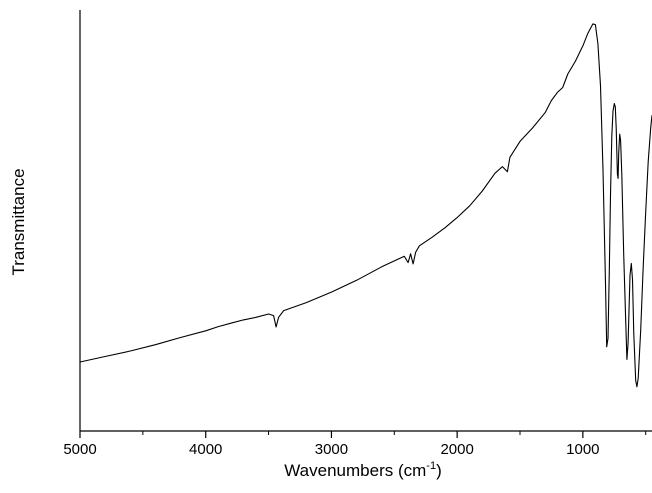  I want to click on x-tick-label: 3000, so click(331, 449).